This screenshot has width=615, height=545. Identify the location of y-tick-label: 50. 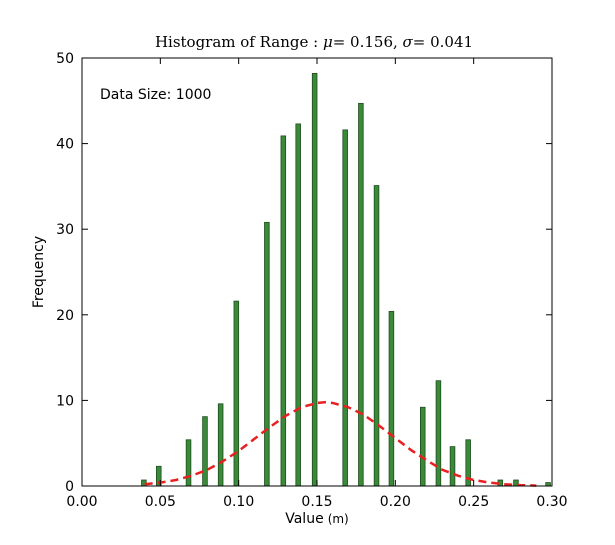
(65, 59).